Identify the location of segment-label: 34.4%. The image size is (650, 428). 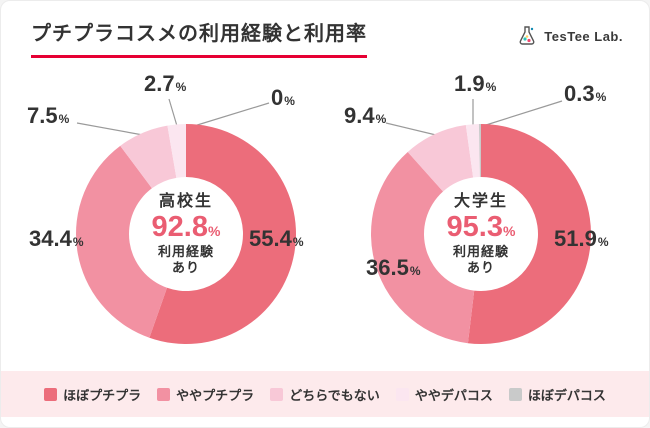
(56, 238).